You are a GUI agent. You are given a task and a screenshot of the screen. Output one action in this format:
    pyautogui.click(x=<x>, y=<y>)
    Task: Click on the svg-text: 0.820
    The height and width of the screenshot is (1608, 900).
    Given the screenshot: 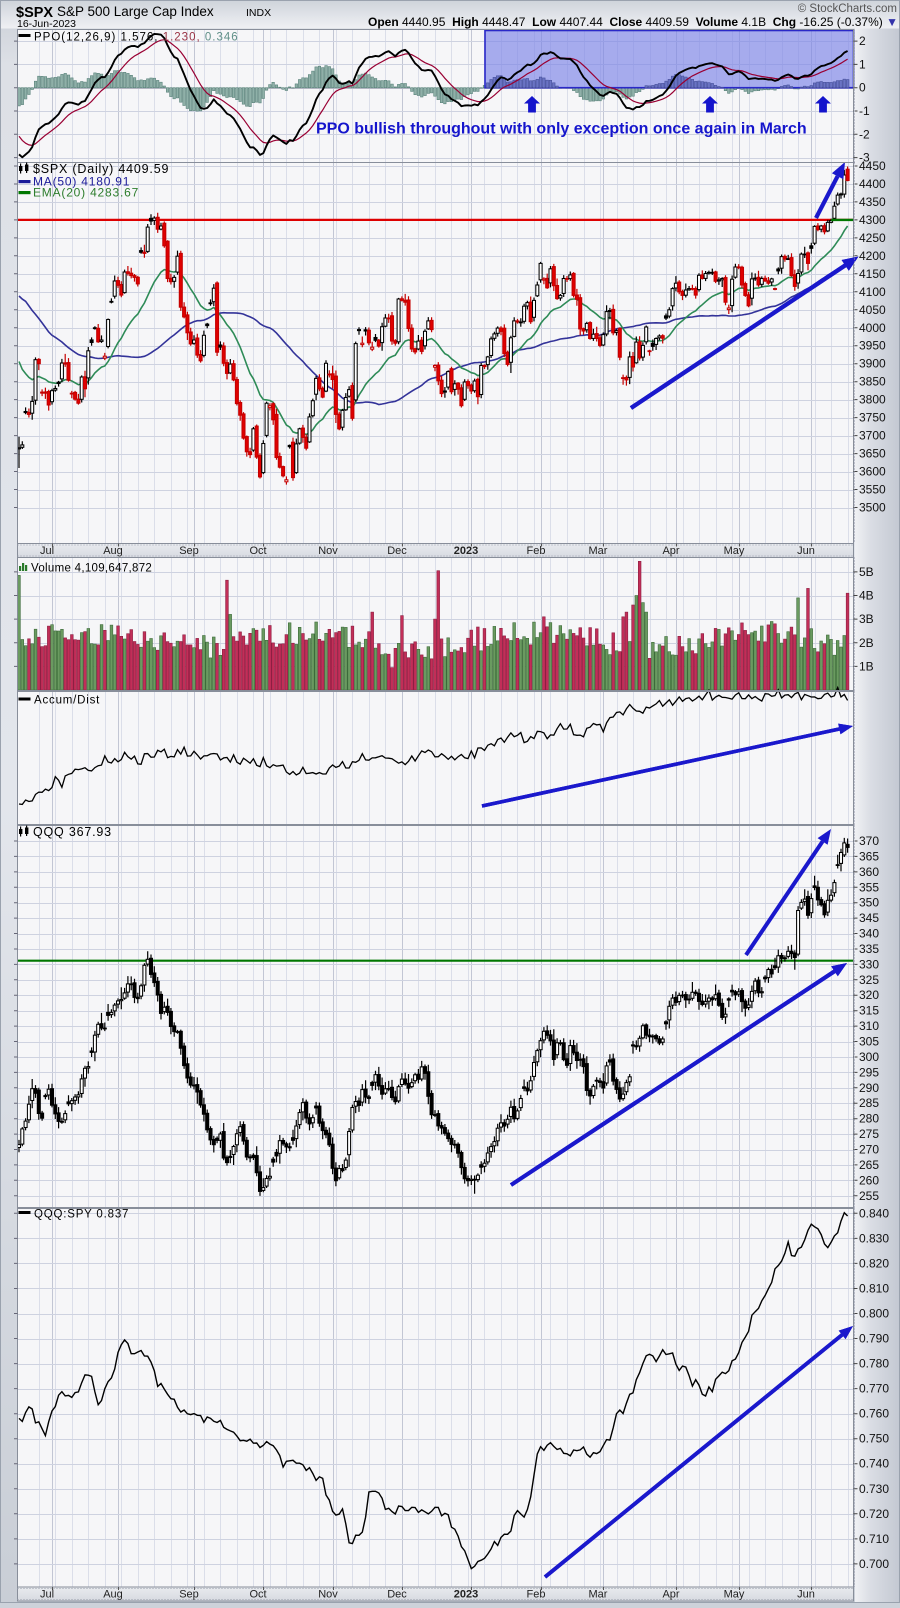 What is the action you would take?
    pyautogui.click(x=874, y=1263)
    